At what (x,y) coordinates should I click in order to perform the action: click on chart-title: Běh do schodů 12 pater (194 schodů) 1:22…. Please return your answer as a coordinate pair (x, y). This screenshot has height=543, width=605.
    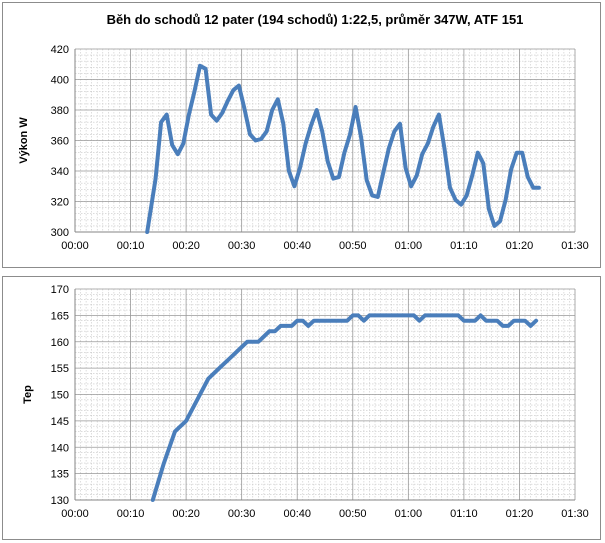
    Looking at the image, I should click on (315, 19).